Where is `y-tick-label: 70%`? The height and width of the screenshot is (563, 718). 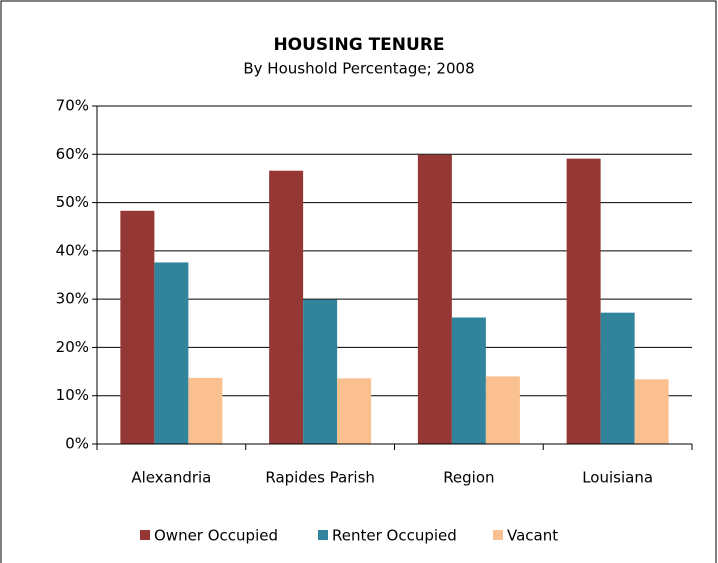 y-tick-label: 70% is located at coordinates (72, 106).